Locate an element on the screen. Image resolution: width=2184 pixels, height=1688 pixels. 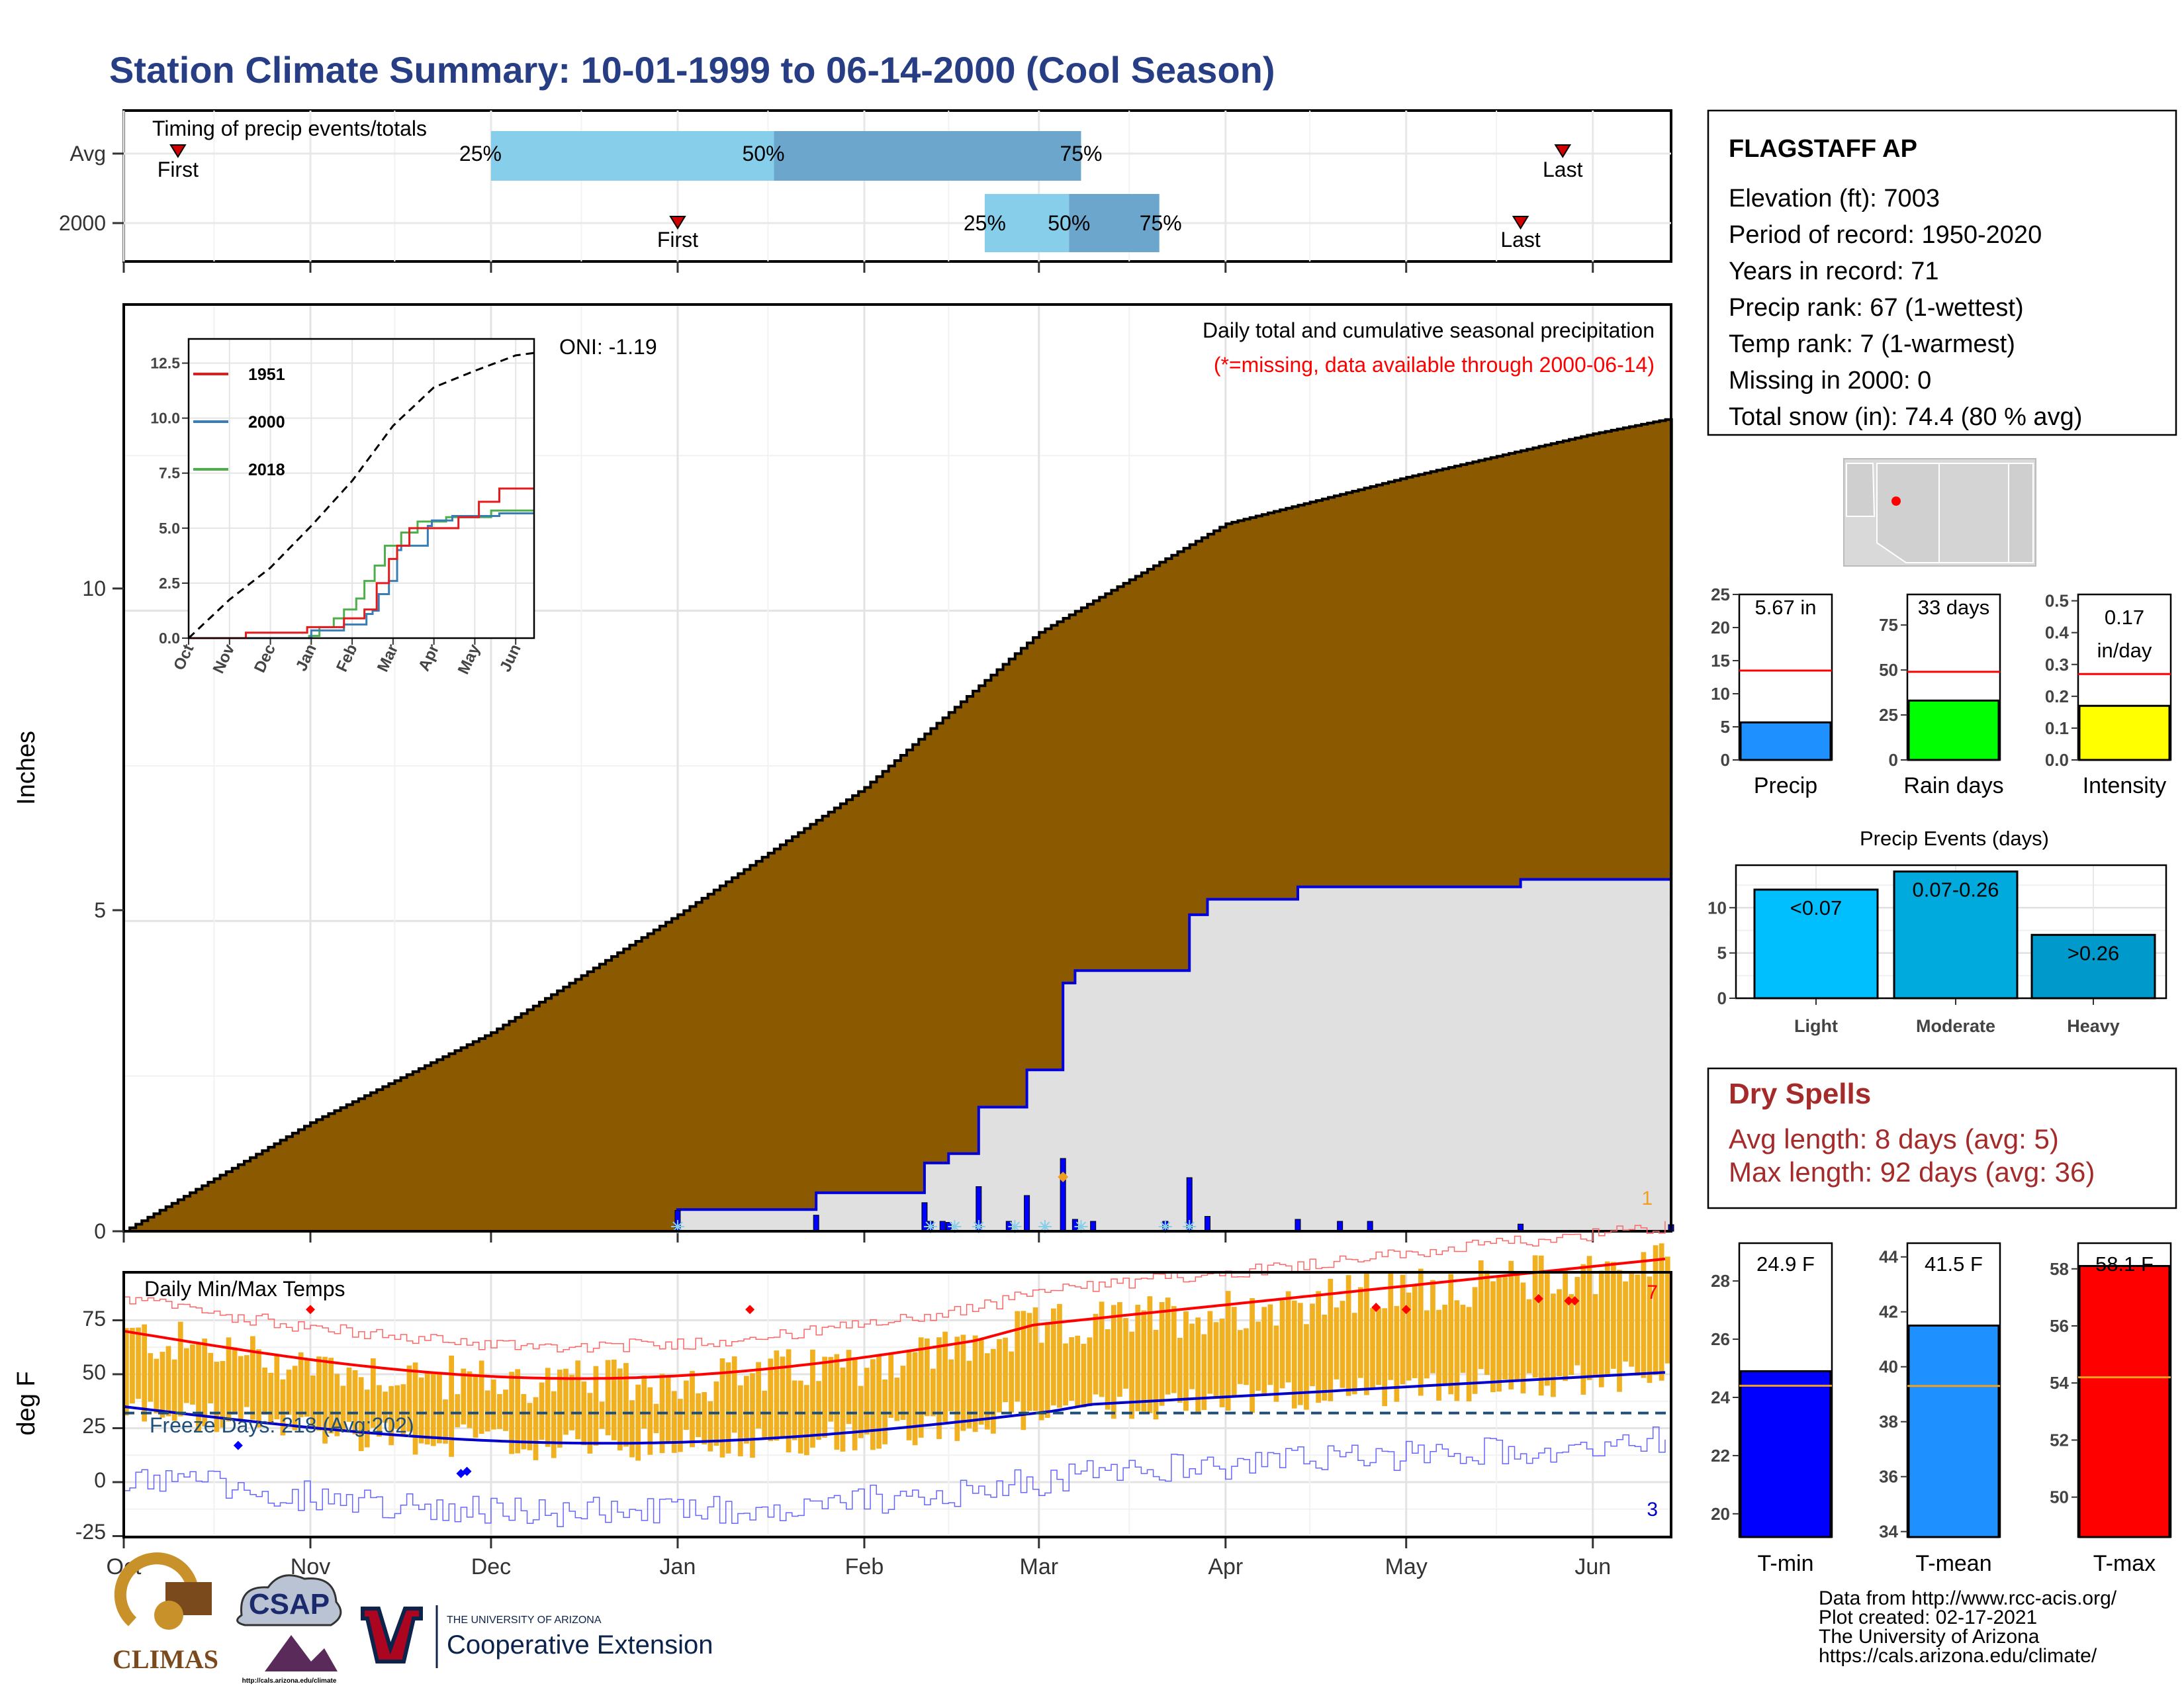
temp-ytick-50: 50 is located at coordinates (94, 1372).